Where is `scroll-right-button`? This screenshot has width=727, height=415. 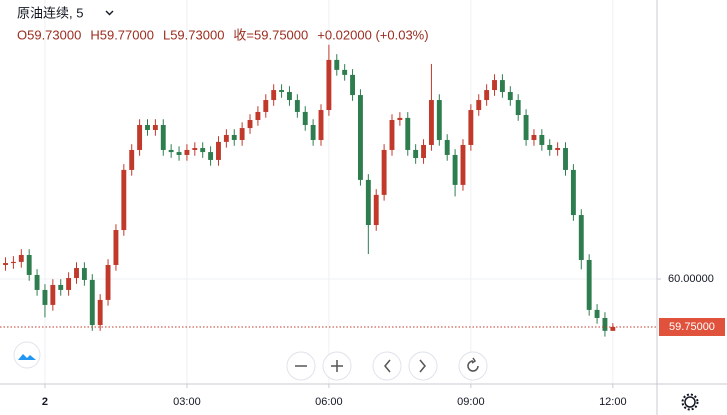
scroll-right-button is located at coordinates (423, 366).